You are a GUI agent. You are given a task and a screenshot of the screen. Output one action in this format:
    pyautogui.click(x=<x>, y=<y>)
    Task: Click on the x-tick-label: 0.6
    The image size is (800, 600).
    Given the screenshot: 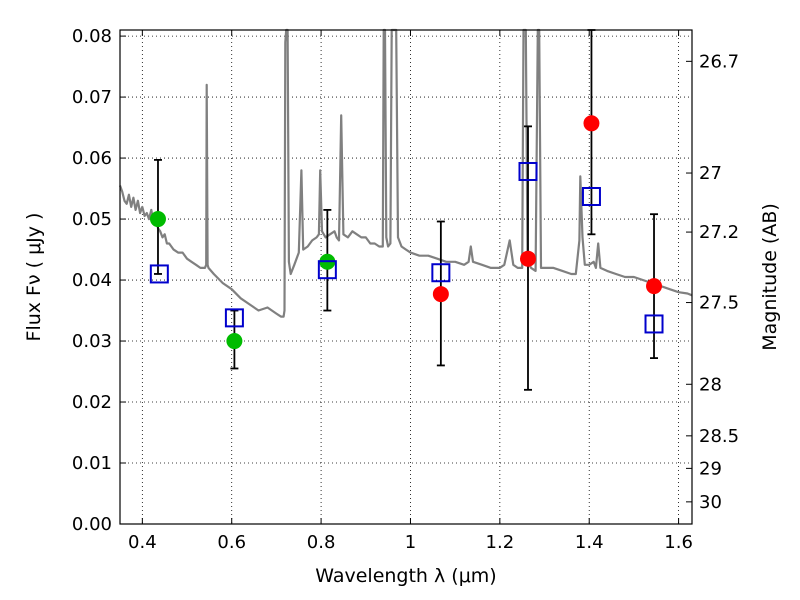 What is the action you would take?
    pyautogui.click(x=231, y=542)
    